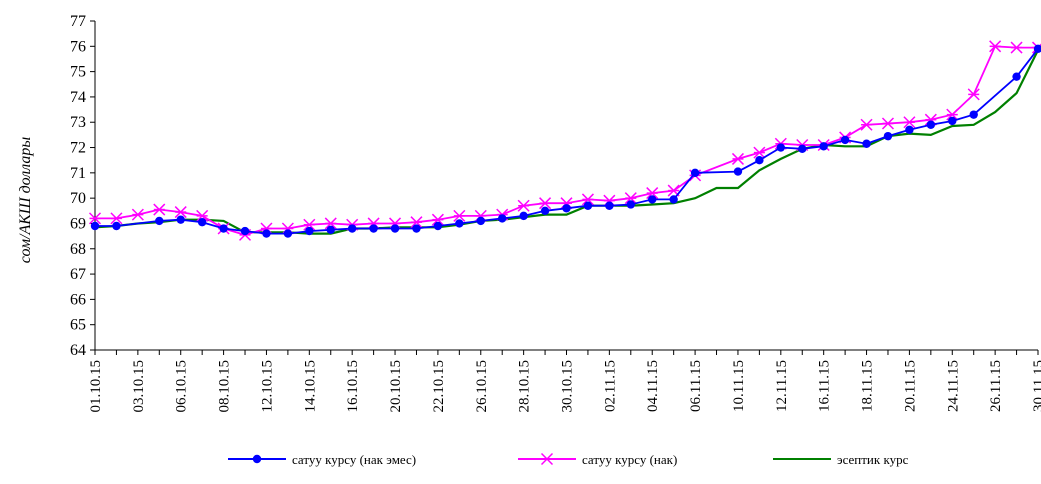  What do you see at coordinates (25, 200) in the screenshot?
I see `y-axis-label: сом/АКШ доллары` at bounding box center [25, 200].